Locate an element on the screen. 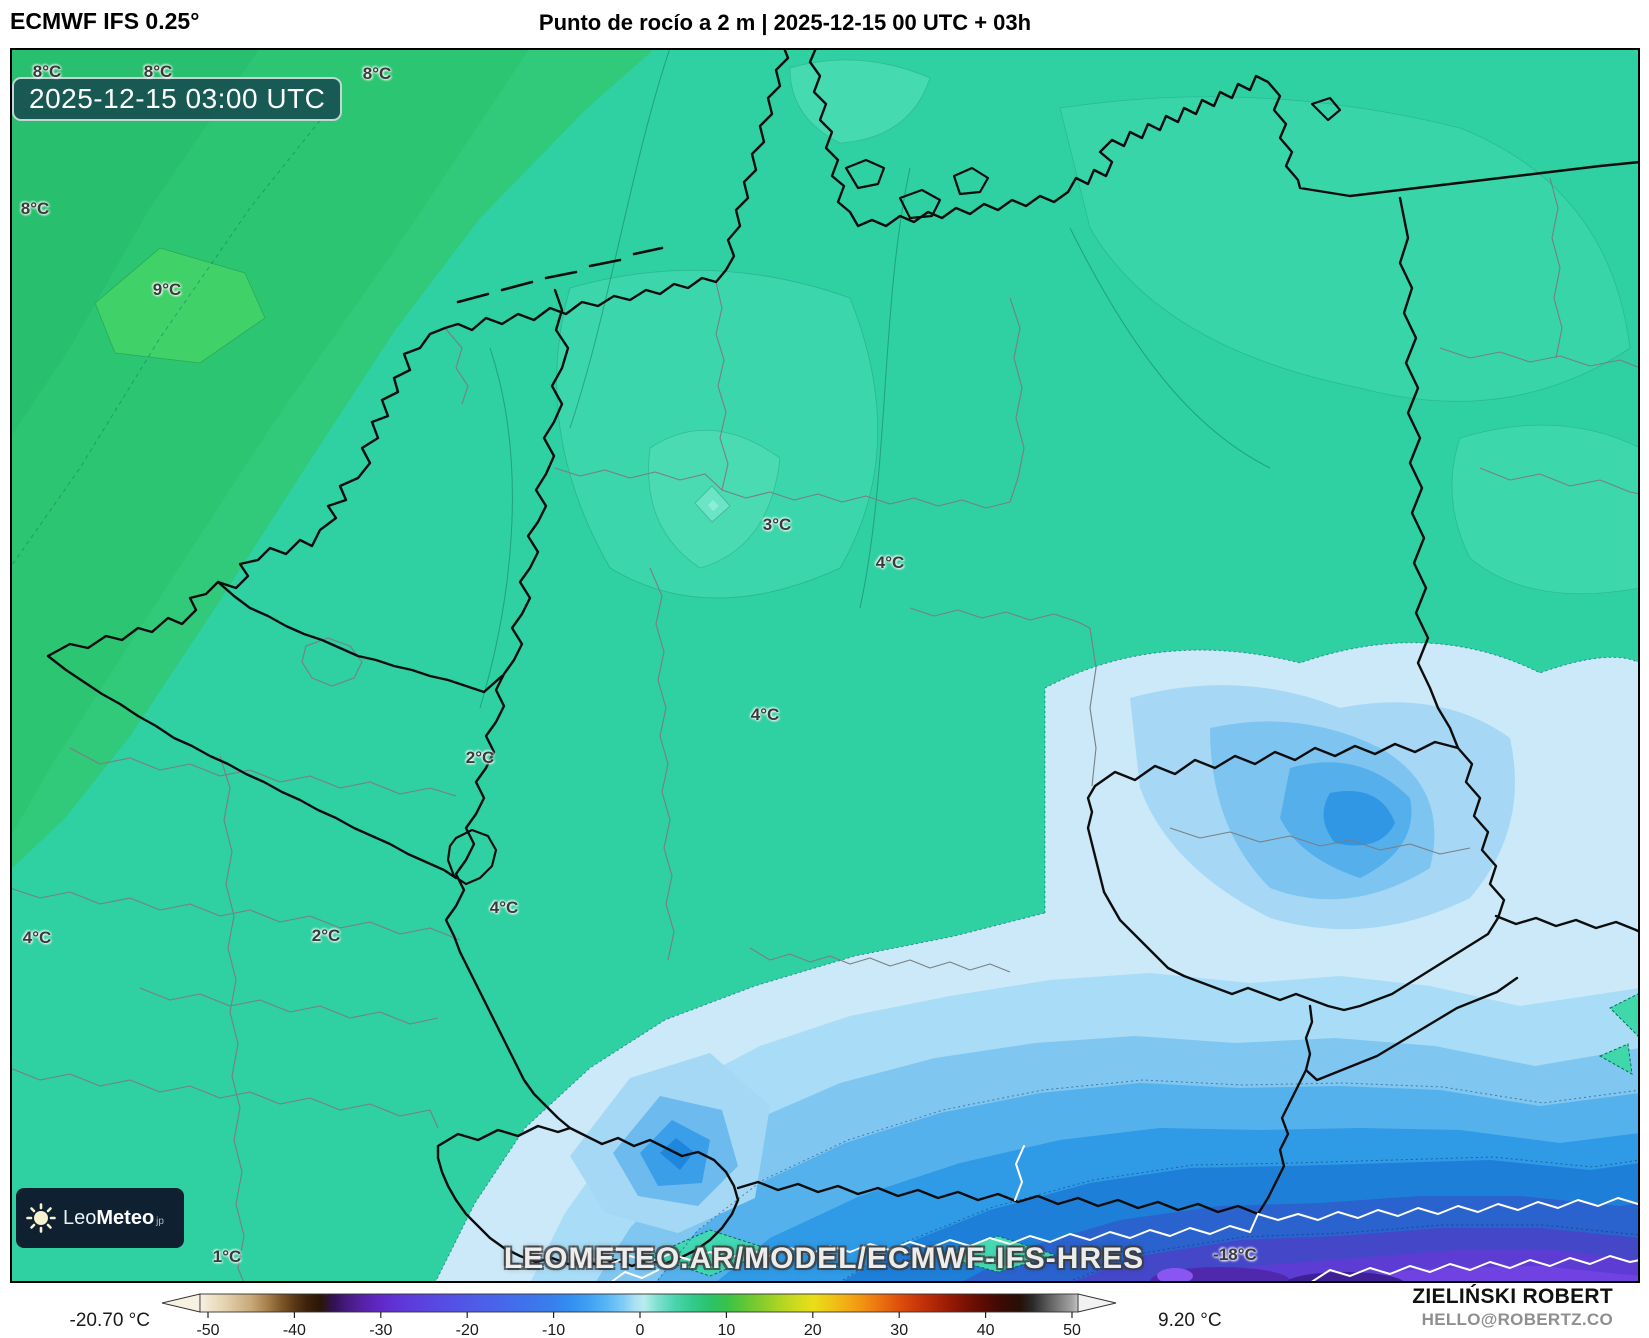 This screenshot has width=1649, height=1338. model-name: ECMWF IFS 0.25° is located at coordinates (105, 21).